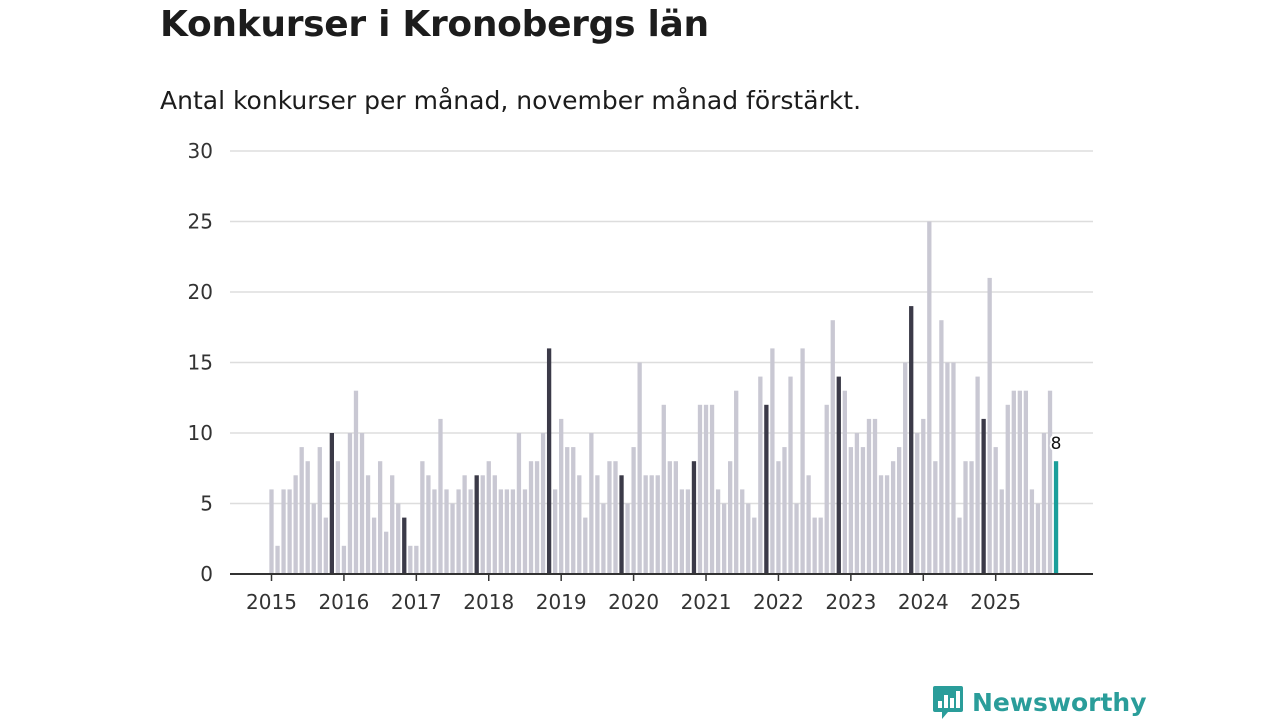 The height and width of the screenshot is (722, 1280). Describe the element at coordinates (633, 602) in the screenshot. I see `x-tick-label: 2020` at that location.